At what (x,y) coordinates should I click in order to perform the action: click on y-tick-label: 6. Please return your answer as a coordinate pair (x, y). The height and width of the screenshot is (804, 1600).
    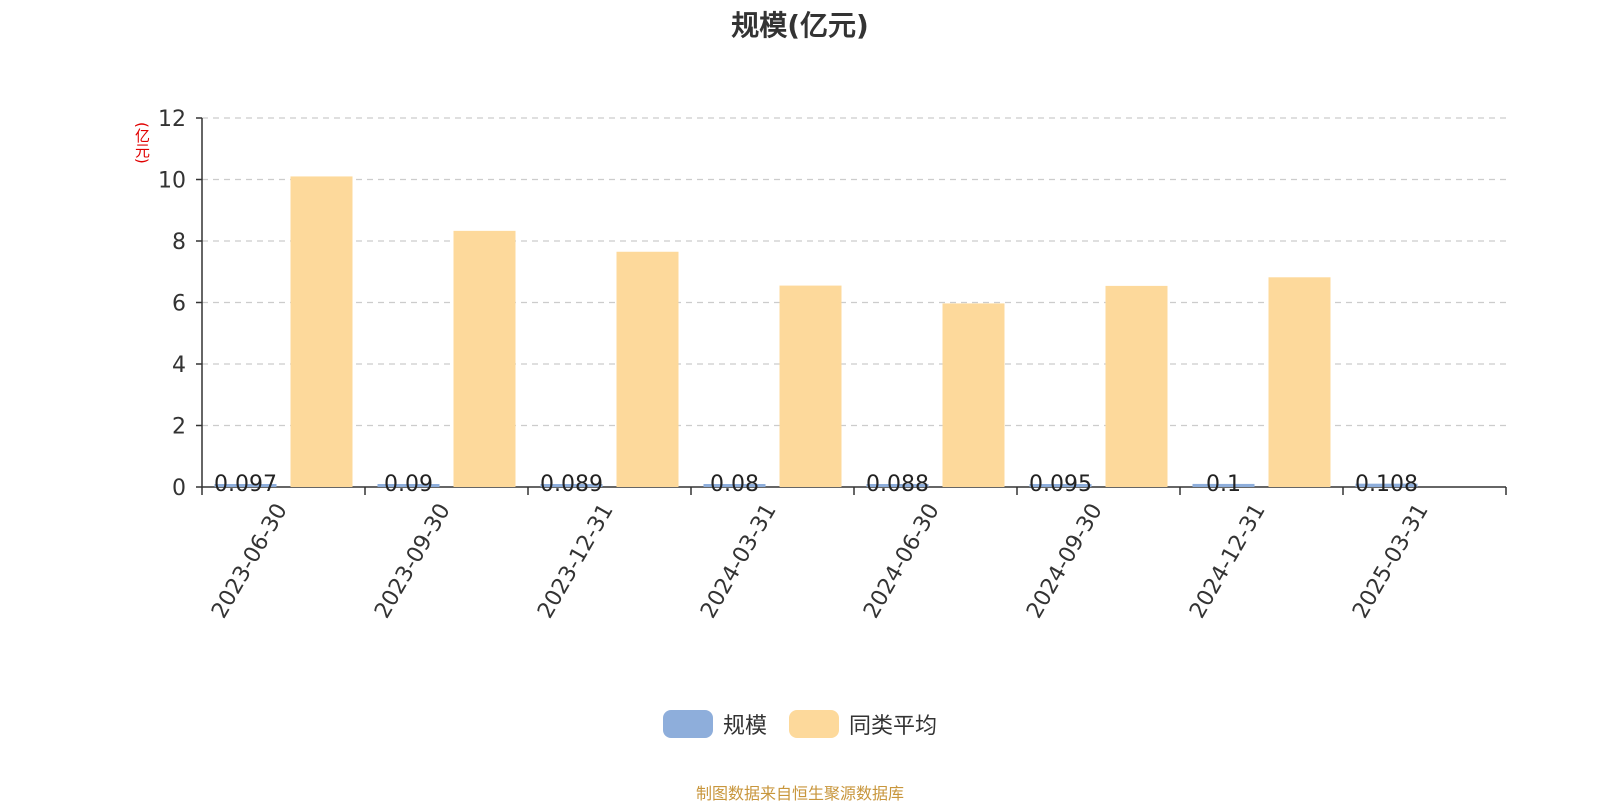
    Looking at the image, I should click on (179, 304).